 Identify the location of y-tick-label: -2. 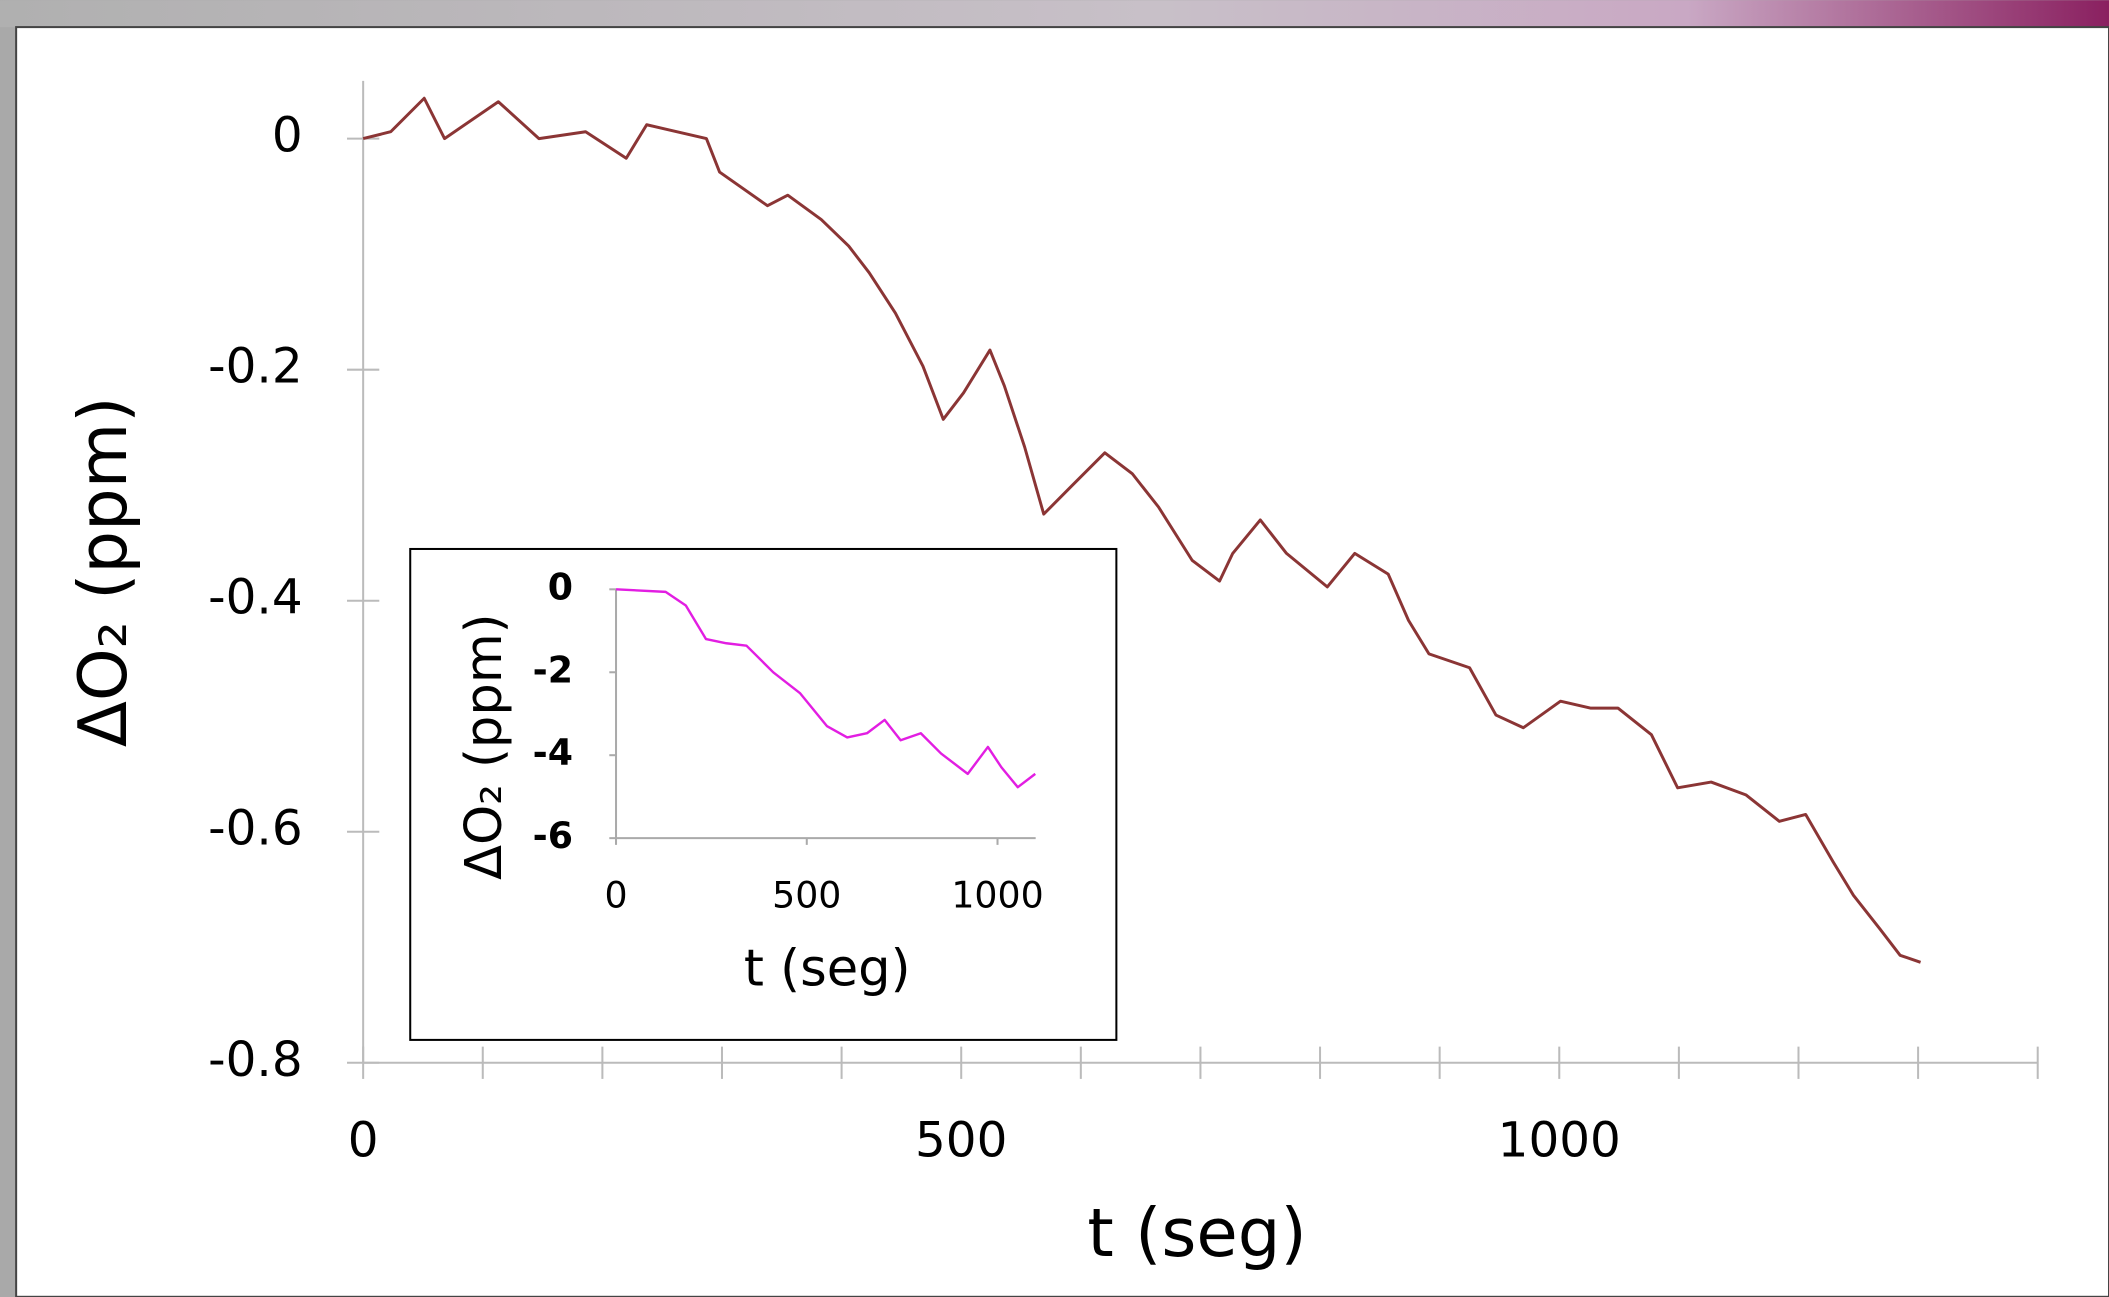
(553, 669).